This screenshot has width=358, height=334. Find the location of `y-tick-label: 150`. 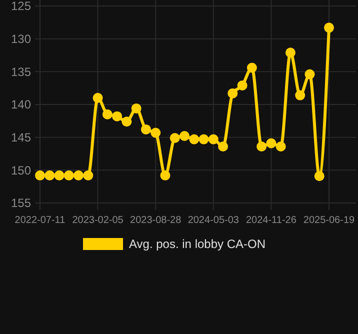

y-tick-label: 150 is located at coordinates (21, 170).